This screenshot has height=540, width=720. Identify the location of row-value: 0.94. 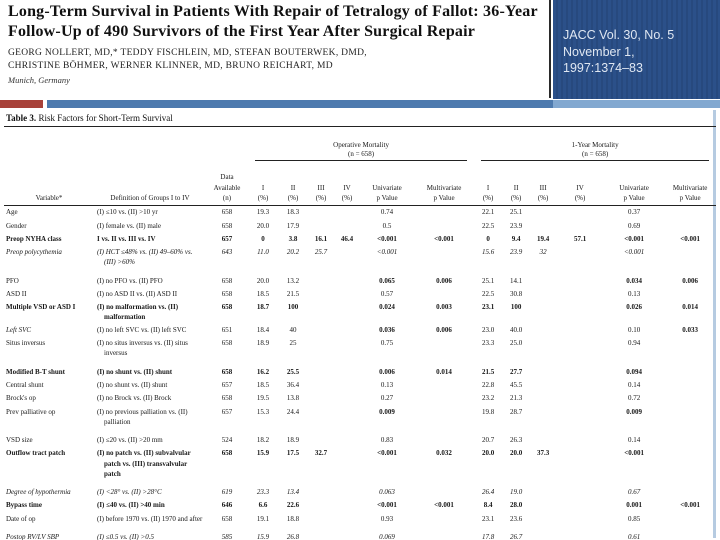
(634, 343).